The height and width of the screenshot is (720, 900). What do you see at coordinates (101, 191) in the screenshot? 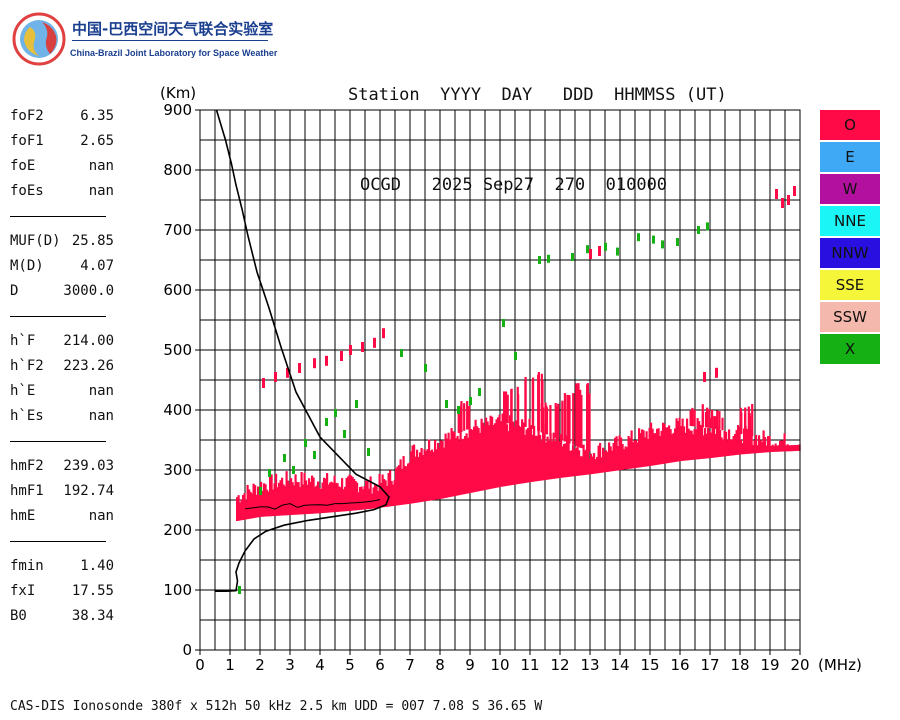
I see `param-value: nan` at bounding box center [101, 191].